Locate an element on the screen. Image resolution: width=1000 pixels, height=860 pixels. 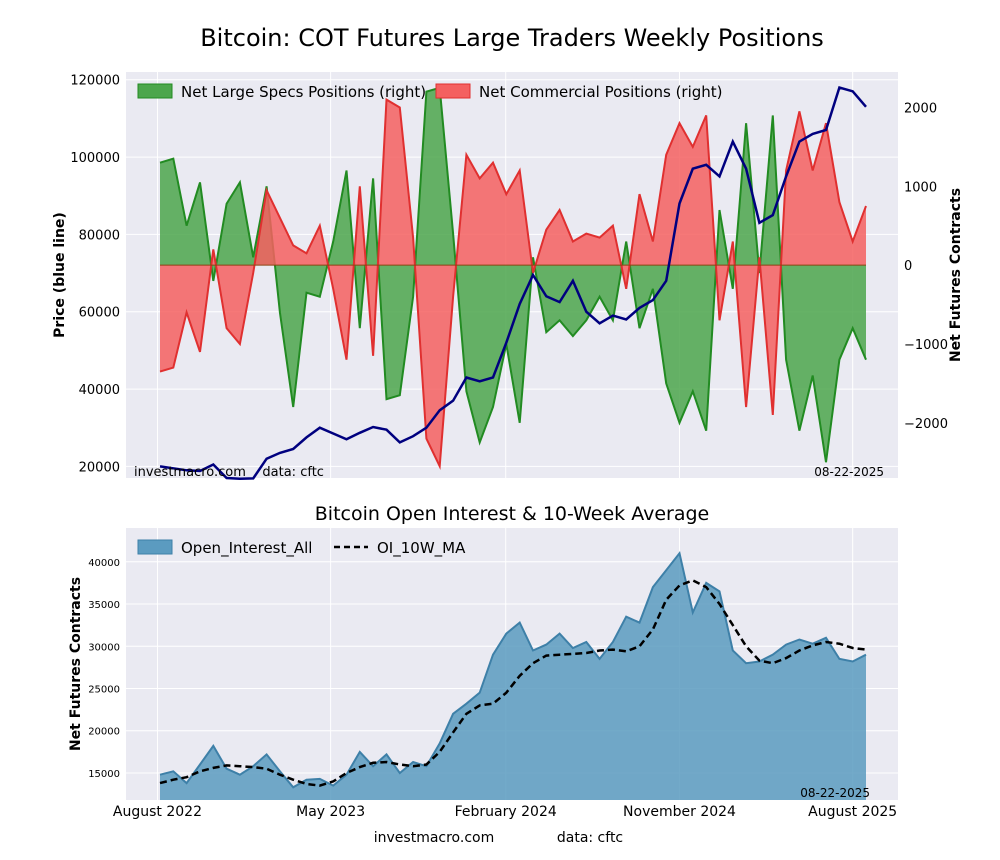
top-left-tick-label: 80000 is located at coordinates (99, 235).